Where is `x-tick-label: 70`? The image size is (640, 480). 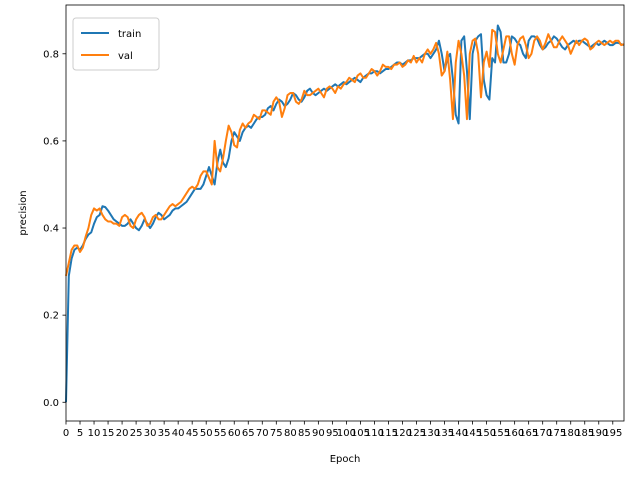 x-tick-label: 70 is located at coordinates (262, 433).